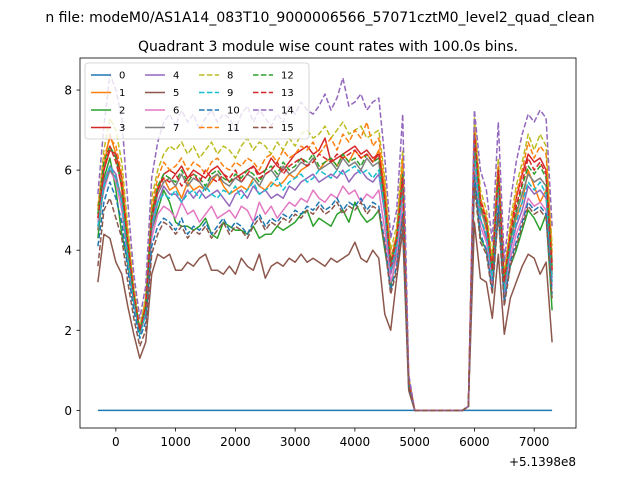 The height and width of the screenshot is (480, 640). Describe the element at coordinates (122, 111) in the screenshot. I see `legend-label-2: 2` at that location.